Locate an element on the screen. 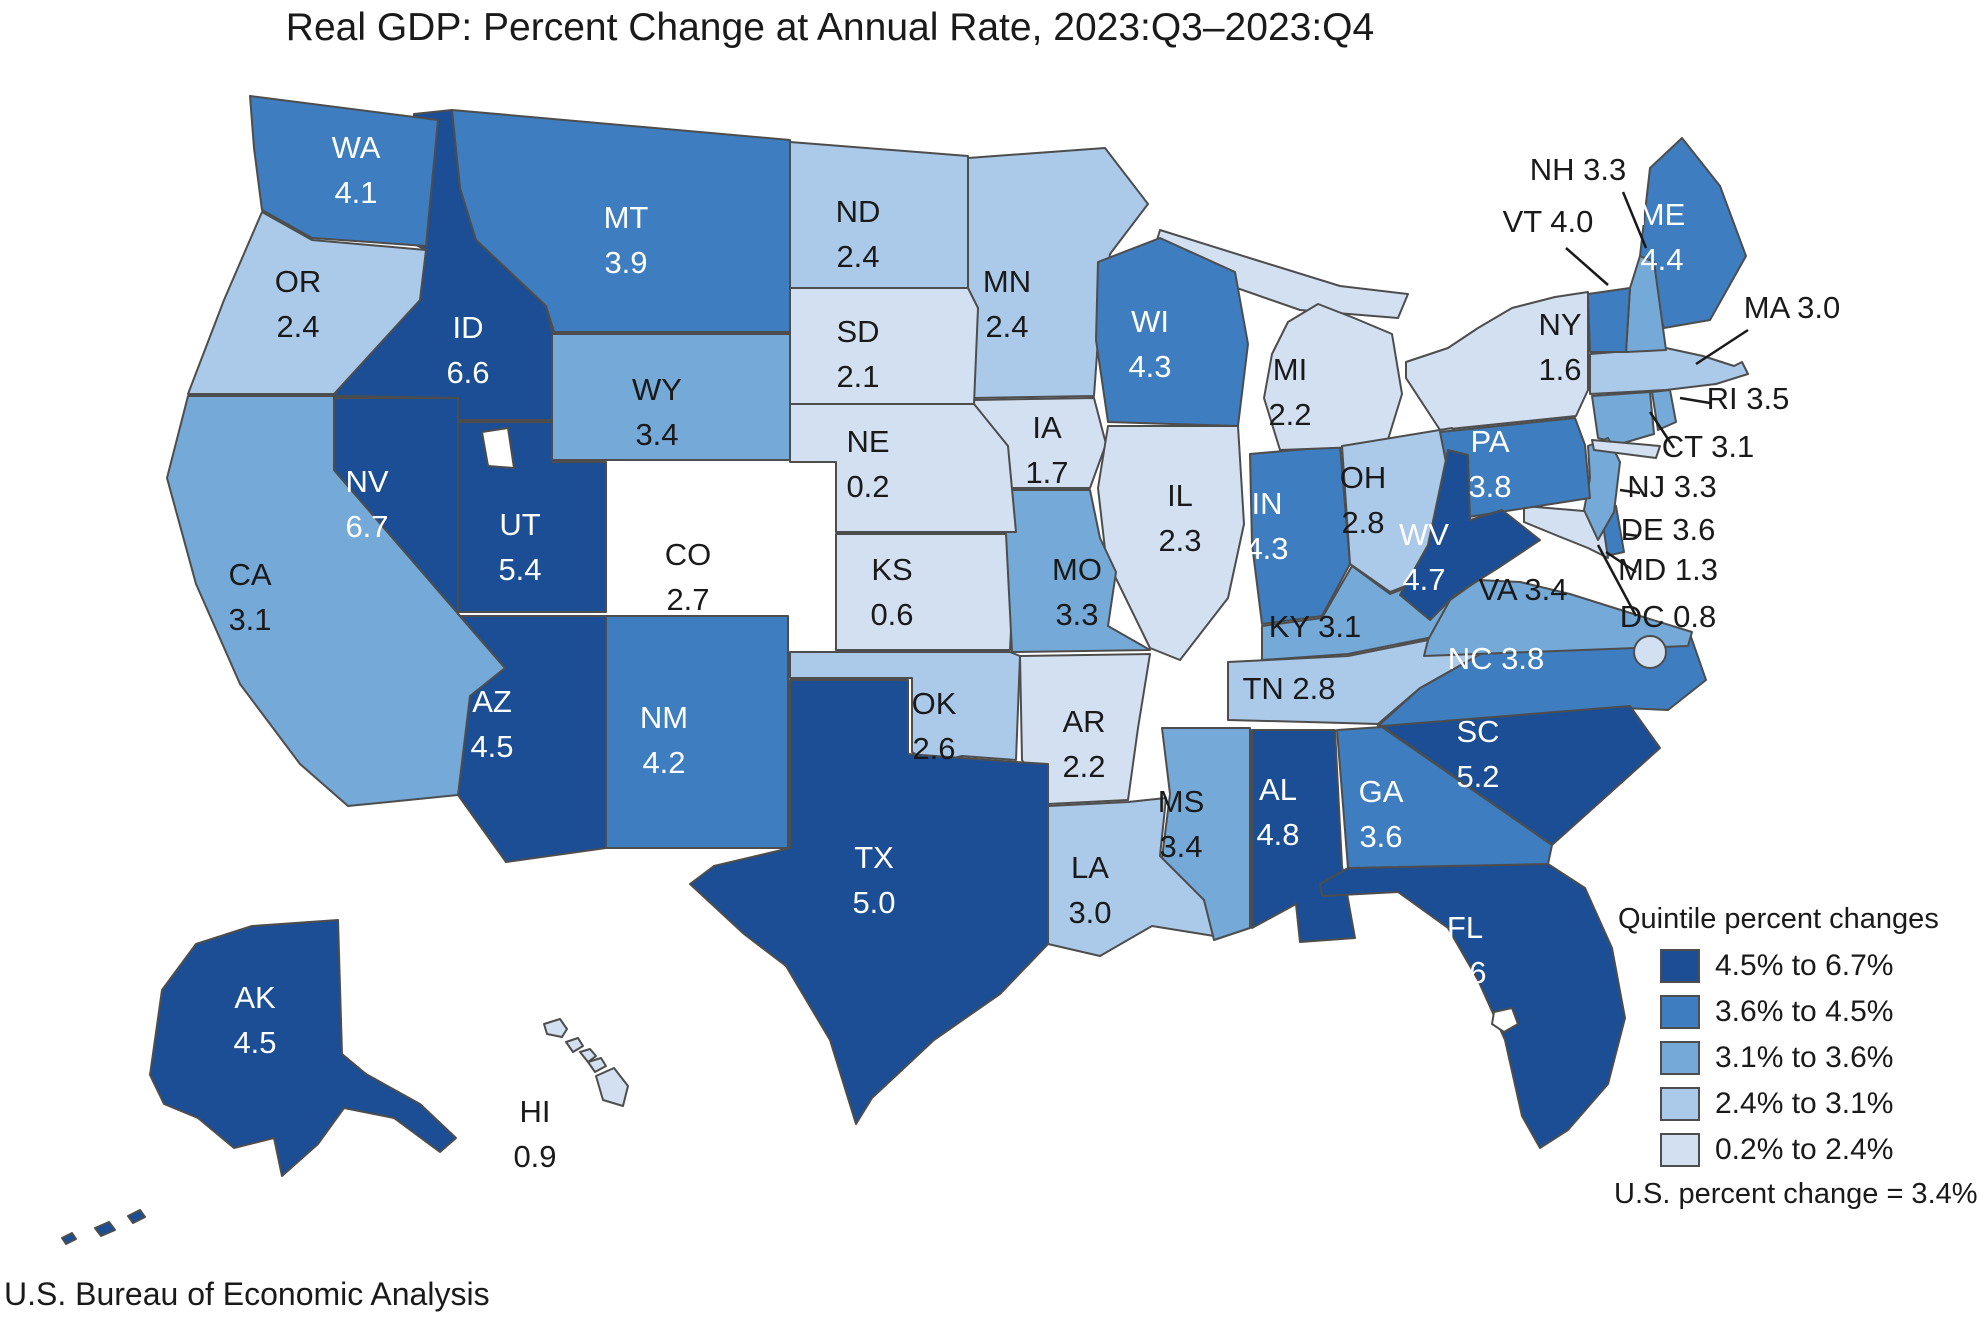 Image resolution: width=1980 pixels, height=1319 pixels. state-label-KY: KY 3.1 is located at coordinates (1315, 626).